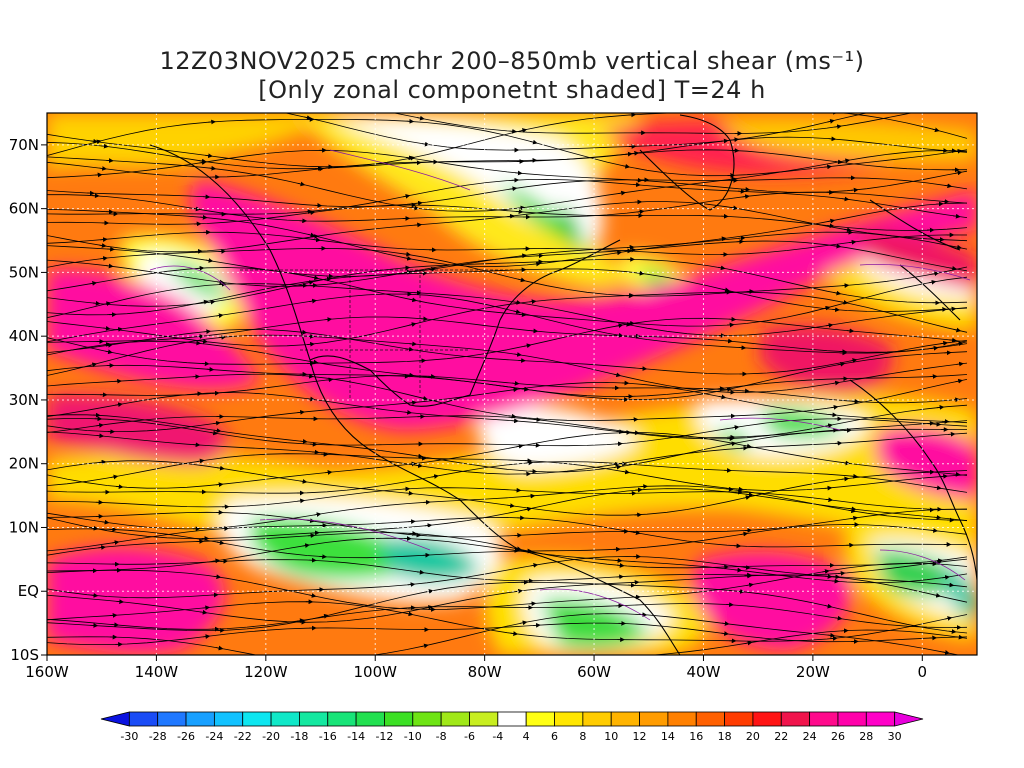  I want to click on colorbar-label: 4, so click(526, 736).